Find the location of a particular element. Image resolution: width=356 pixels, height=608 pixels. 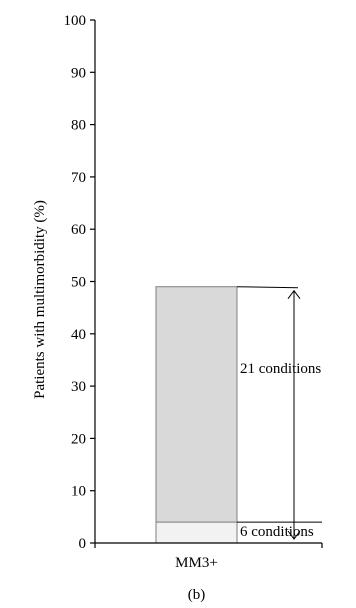

annotation-21-conditions: 21 conditions is located at coordinates (280, 369).